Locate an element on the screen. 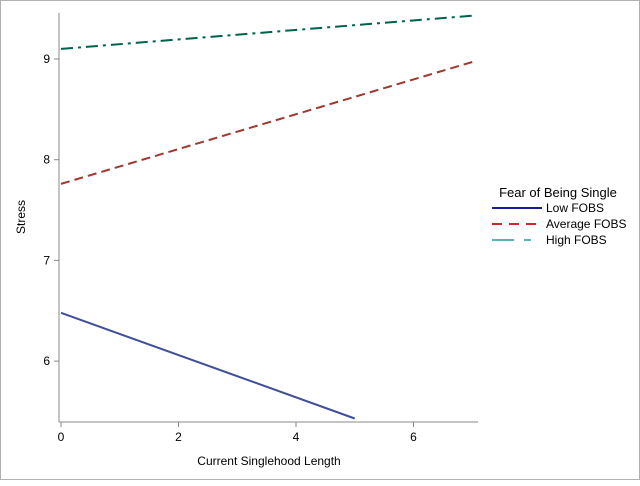 Image resolution: width=640 pixels, height=486 pixels. legend-entry: Average FOBS is located at coordinates (586, 224).